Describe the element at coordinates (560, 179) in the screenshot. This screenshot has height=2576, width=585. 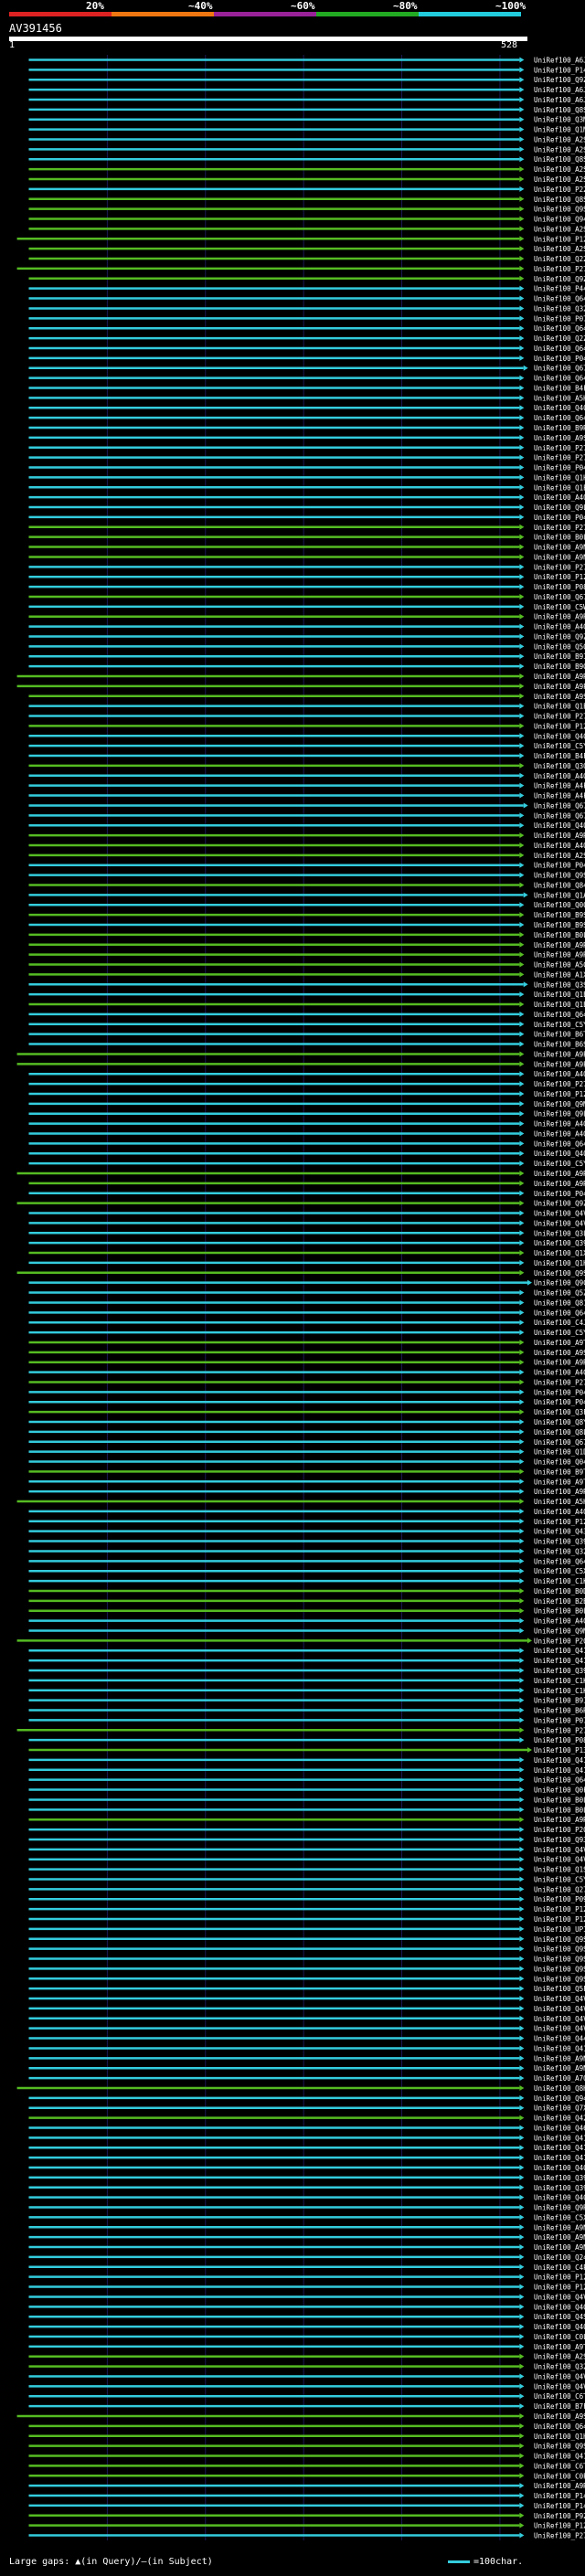
I see `hit-label-12: UniRef100_A2SY36` at that location.